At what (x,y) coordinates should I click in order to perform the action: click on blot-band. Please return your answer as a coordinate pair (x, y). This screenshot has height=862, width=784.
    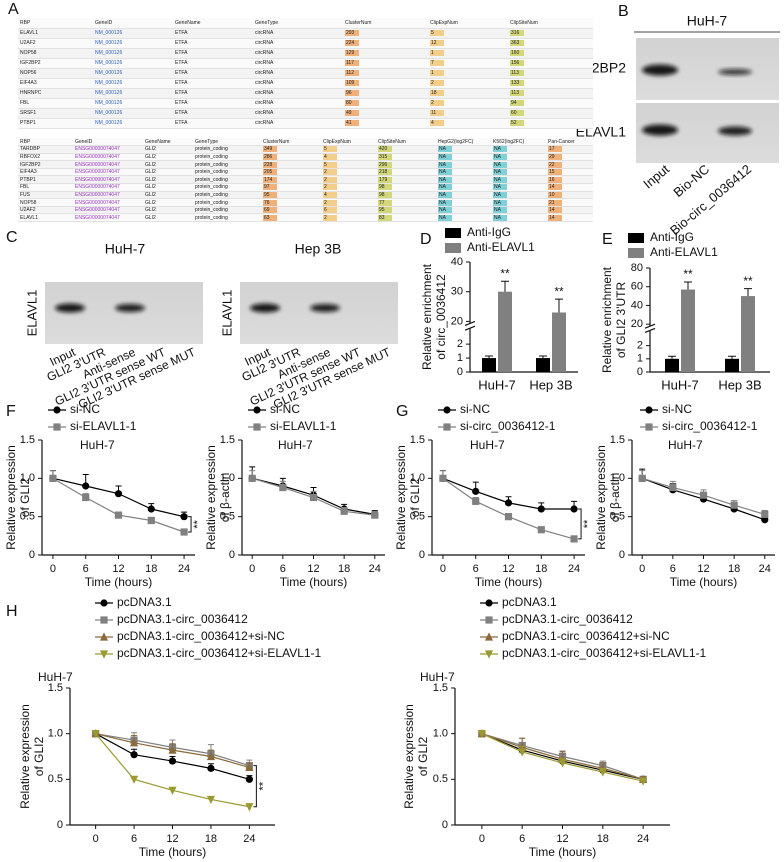
    Looking at the image, I should click on (735, 131).